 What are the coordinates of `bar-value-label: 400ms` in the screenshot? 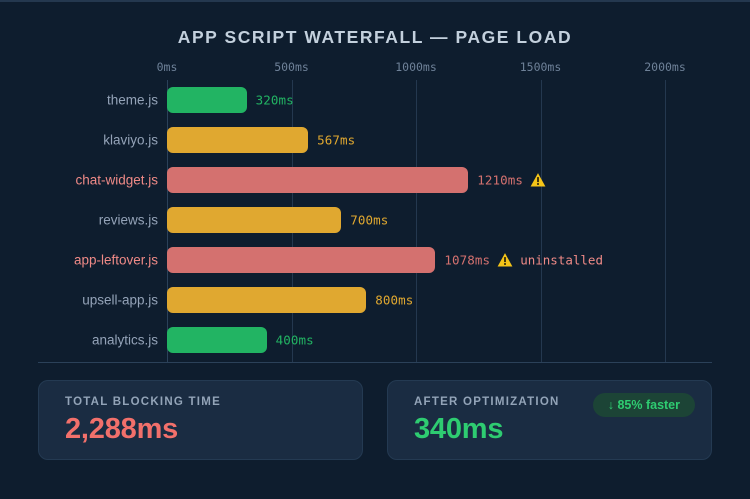 It's located at (294, 340).